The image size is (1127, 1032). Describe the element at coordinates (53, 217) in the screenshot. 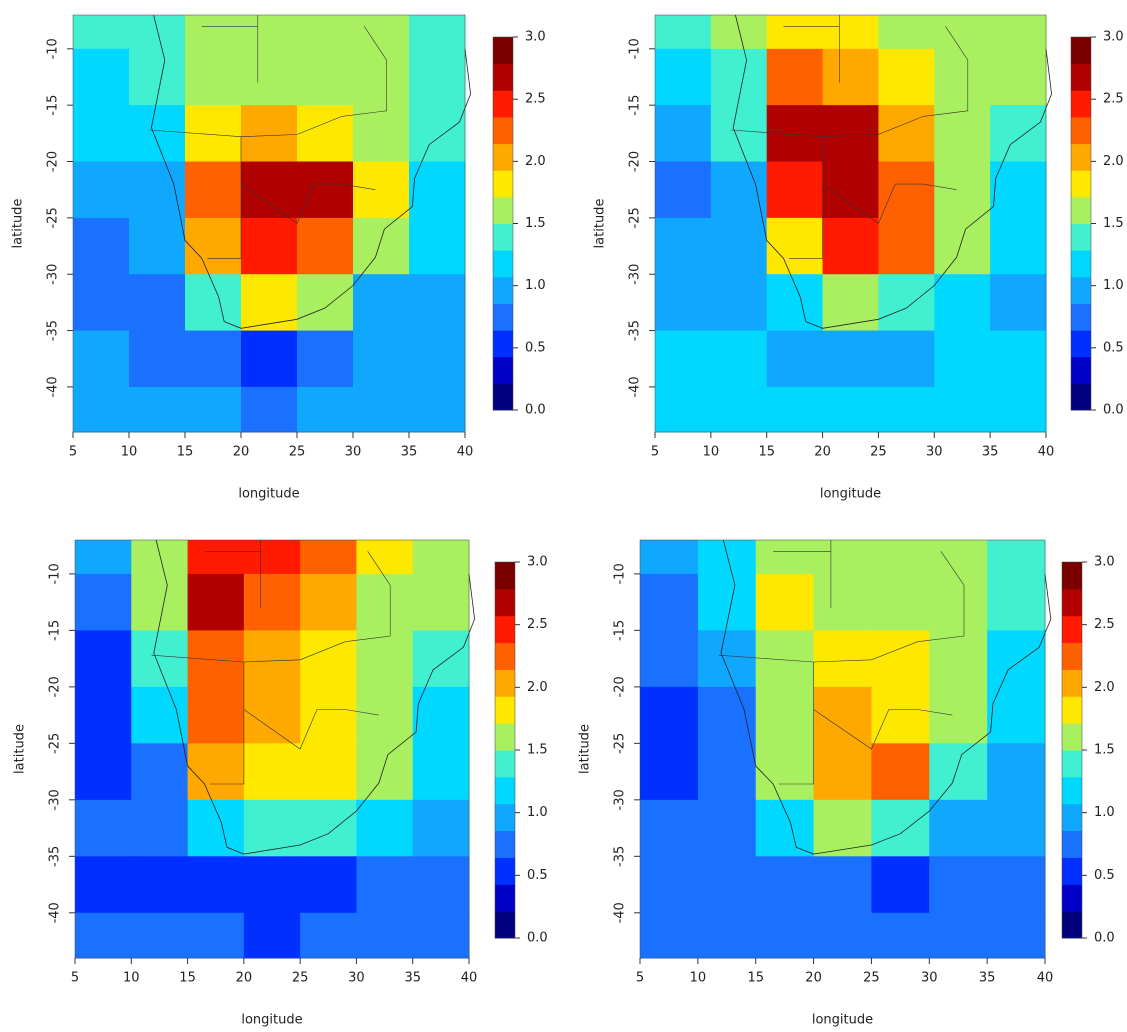

I see `y-tick-label: -25` at that location.